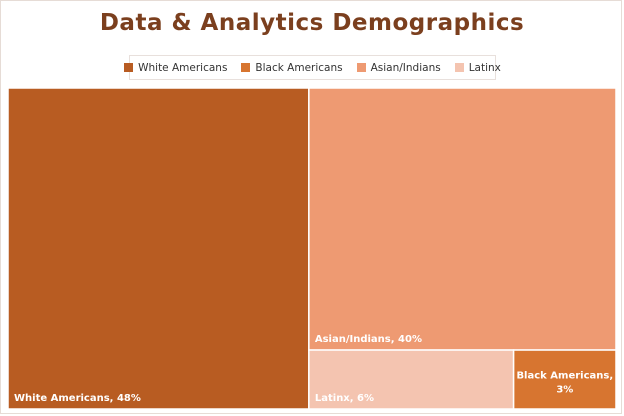 Image resolution: width=624 pixels, height=416 pixels. I want to click on treemap-tile-black-americans, so click(564, 379).